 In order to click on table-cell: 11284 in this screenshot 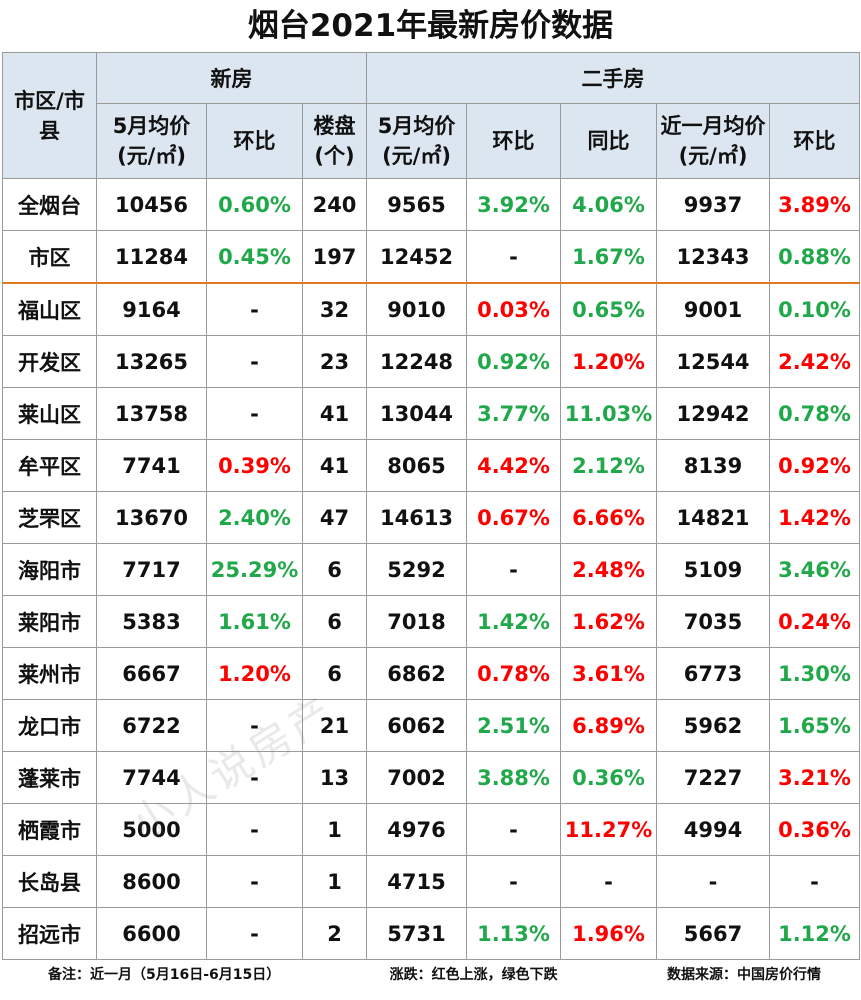, I will do `click(151, 257)`.